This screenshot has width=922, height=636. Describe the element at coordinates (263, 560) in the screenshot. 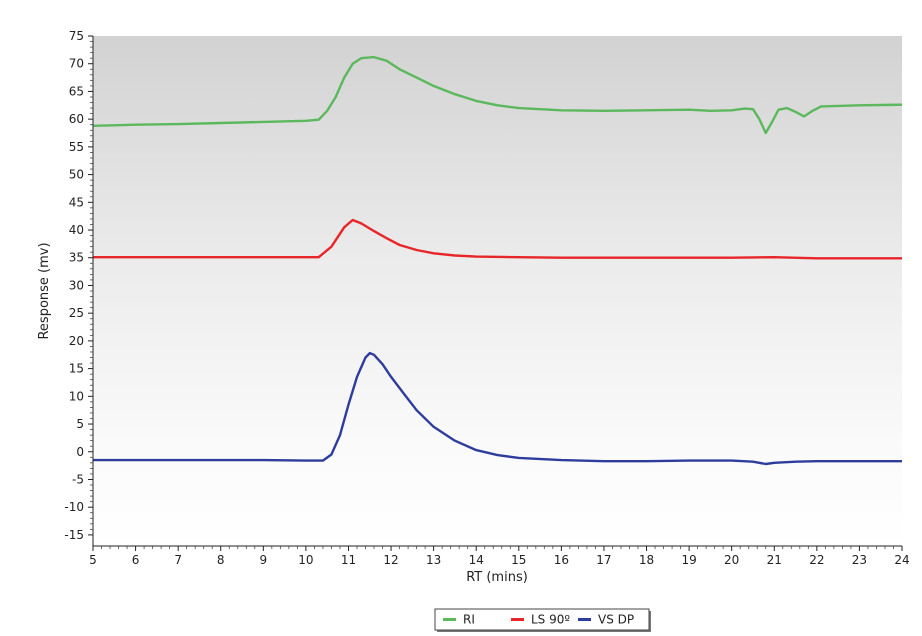

I see `x-tick-label: 9` at that location.